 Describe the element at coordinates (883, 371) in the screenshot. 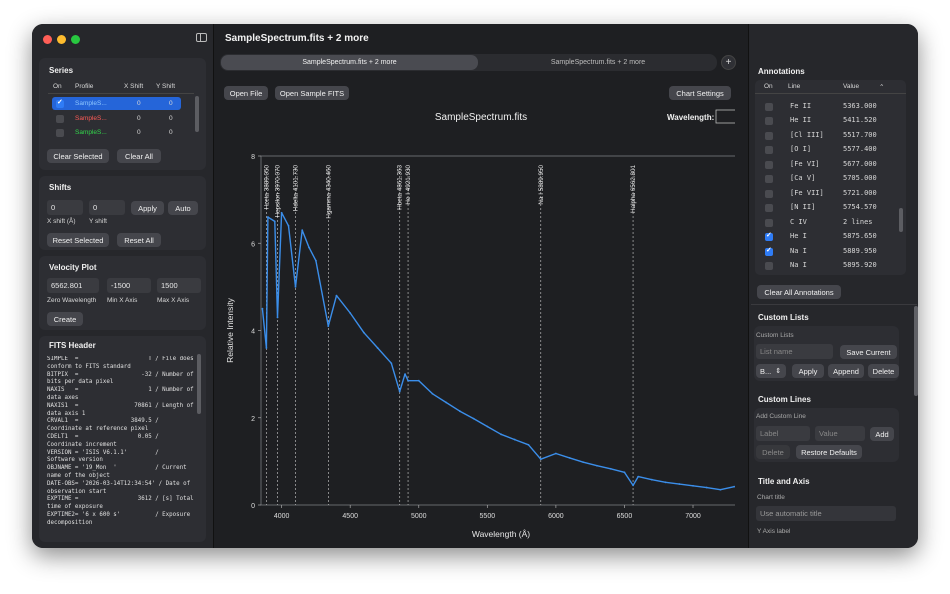

I see `delete-list-button: Delete` at that location.